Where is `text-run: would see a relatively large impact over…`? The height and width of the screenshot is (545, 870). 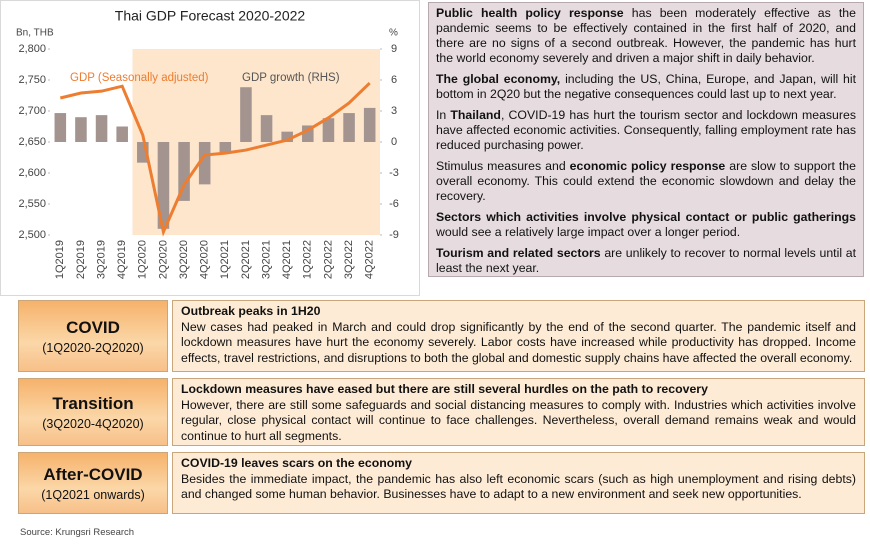
text-run: would see a relatively large impact over… is located at coordinates (588, 232).